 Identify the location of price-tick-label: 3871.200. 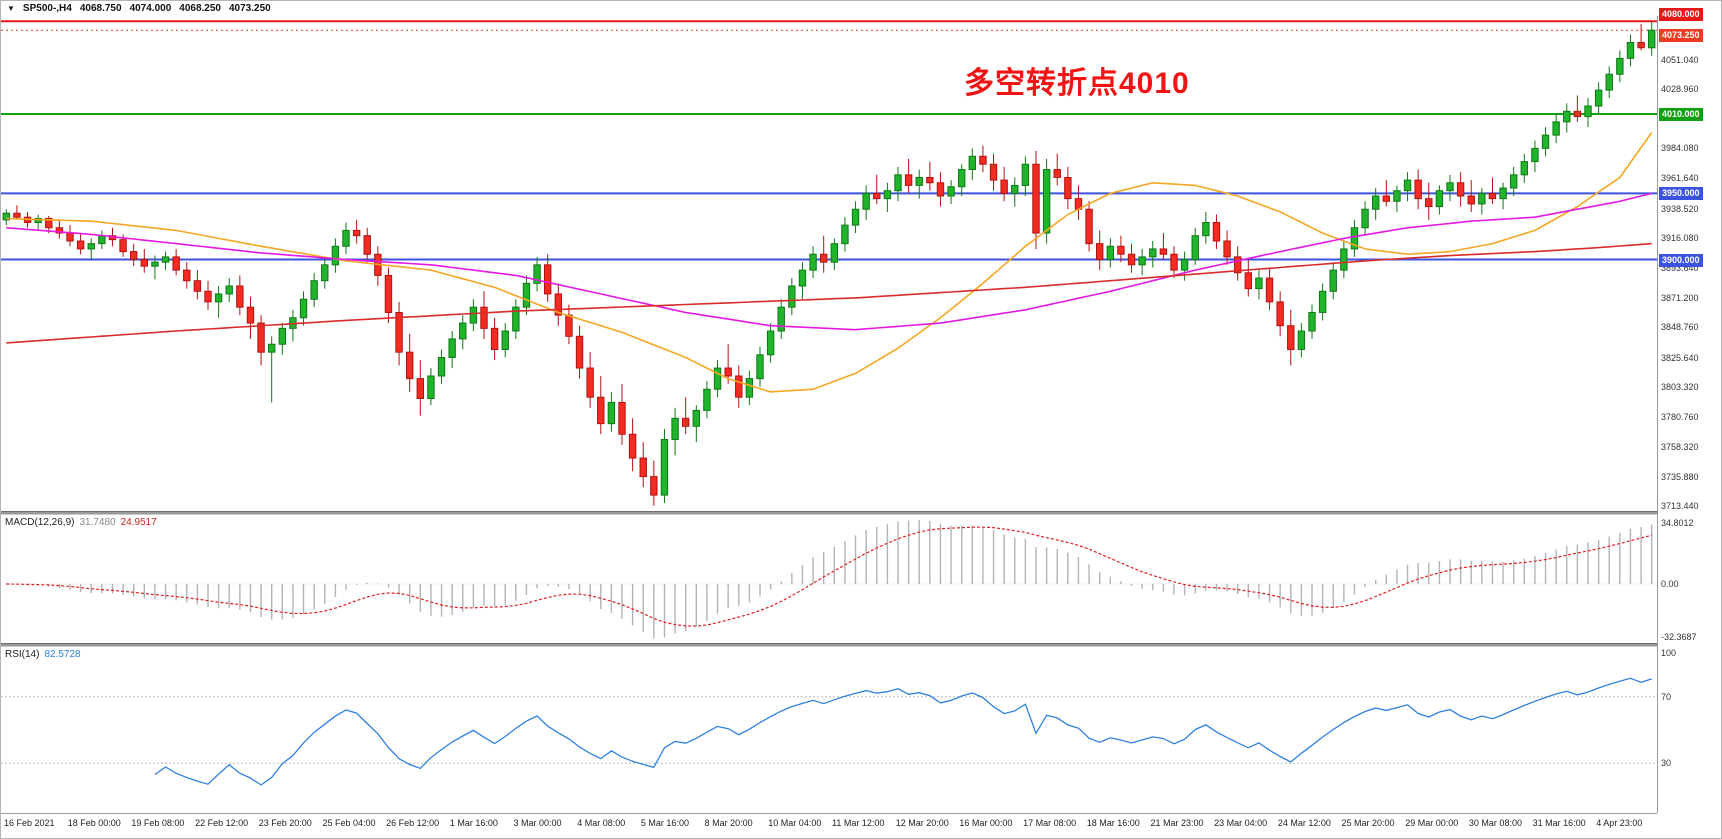
(1680, 297).